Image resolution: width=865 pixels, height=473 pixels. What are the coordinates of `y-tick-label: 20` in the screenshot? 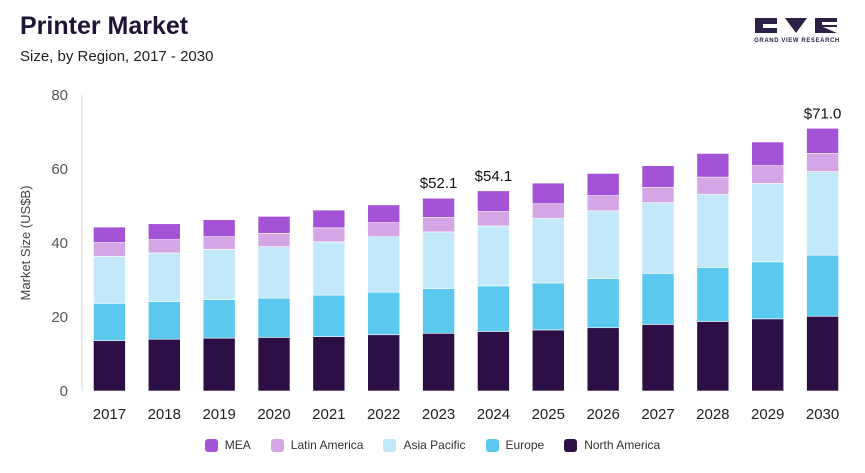 It's located at (59, 317).